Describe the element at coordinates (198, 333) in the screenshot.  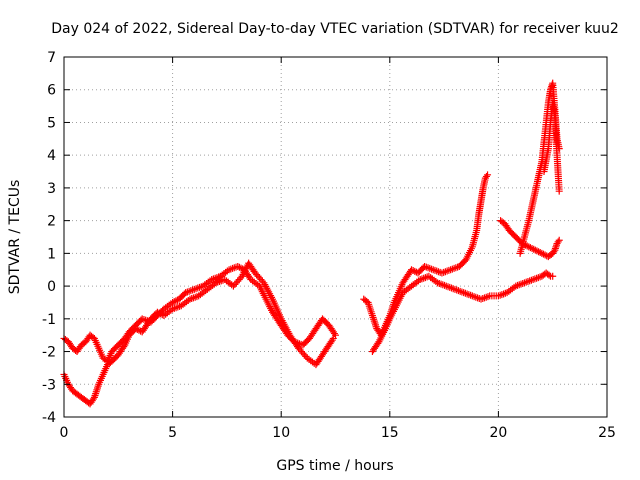
I see `series-track-B` at that location.